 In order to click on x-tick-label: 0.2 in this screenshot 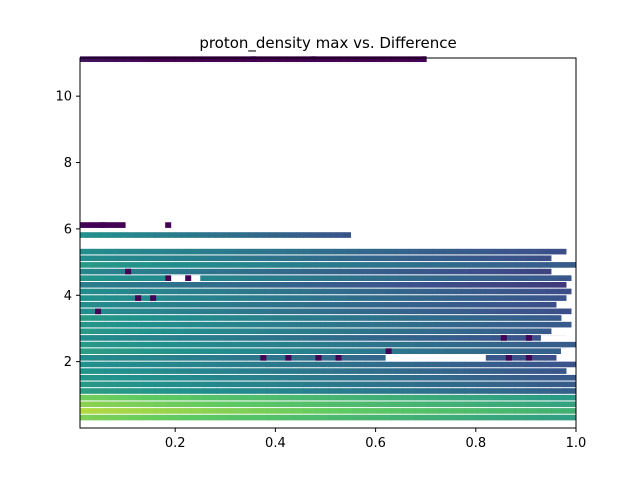, I will do `click(175, 443)`.